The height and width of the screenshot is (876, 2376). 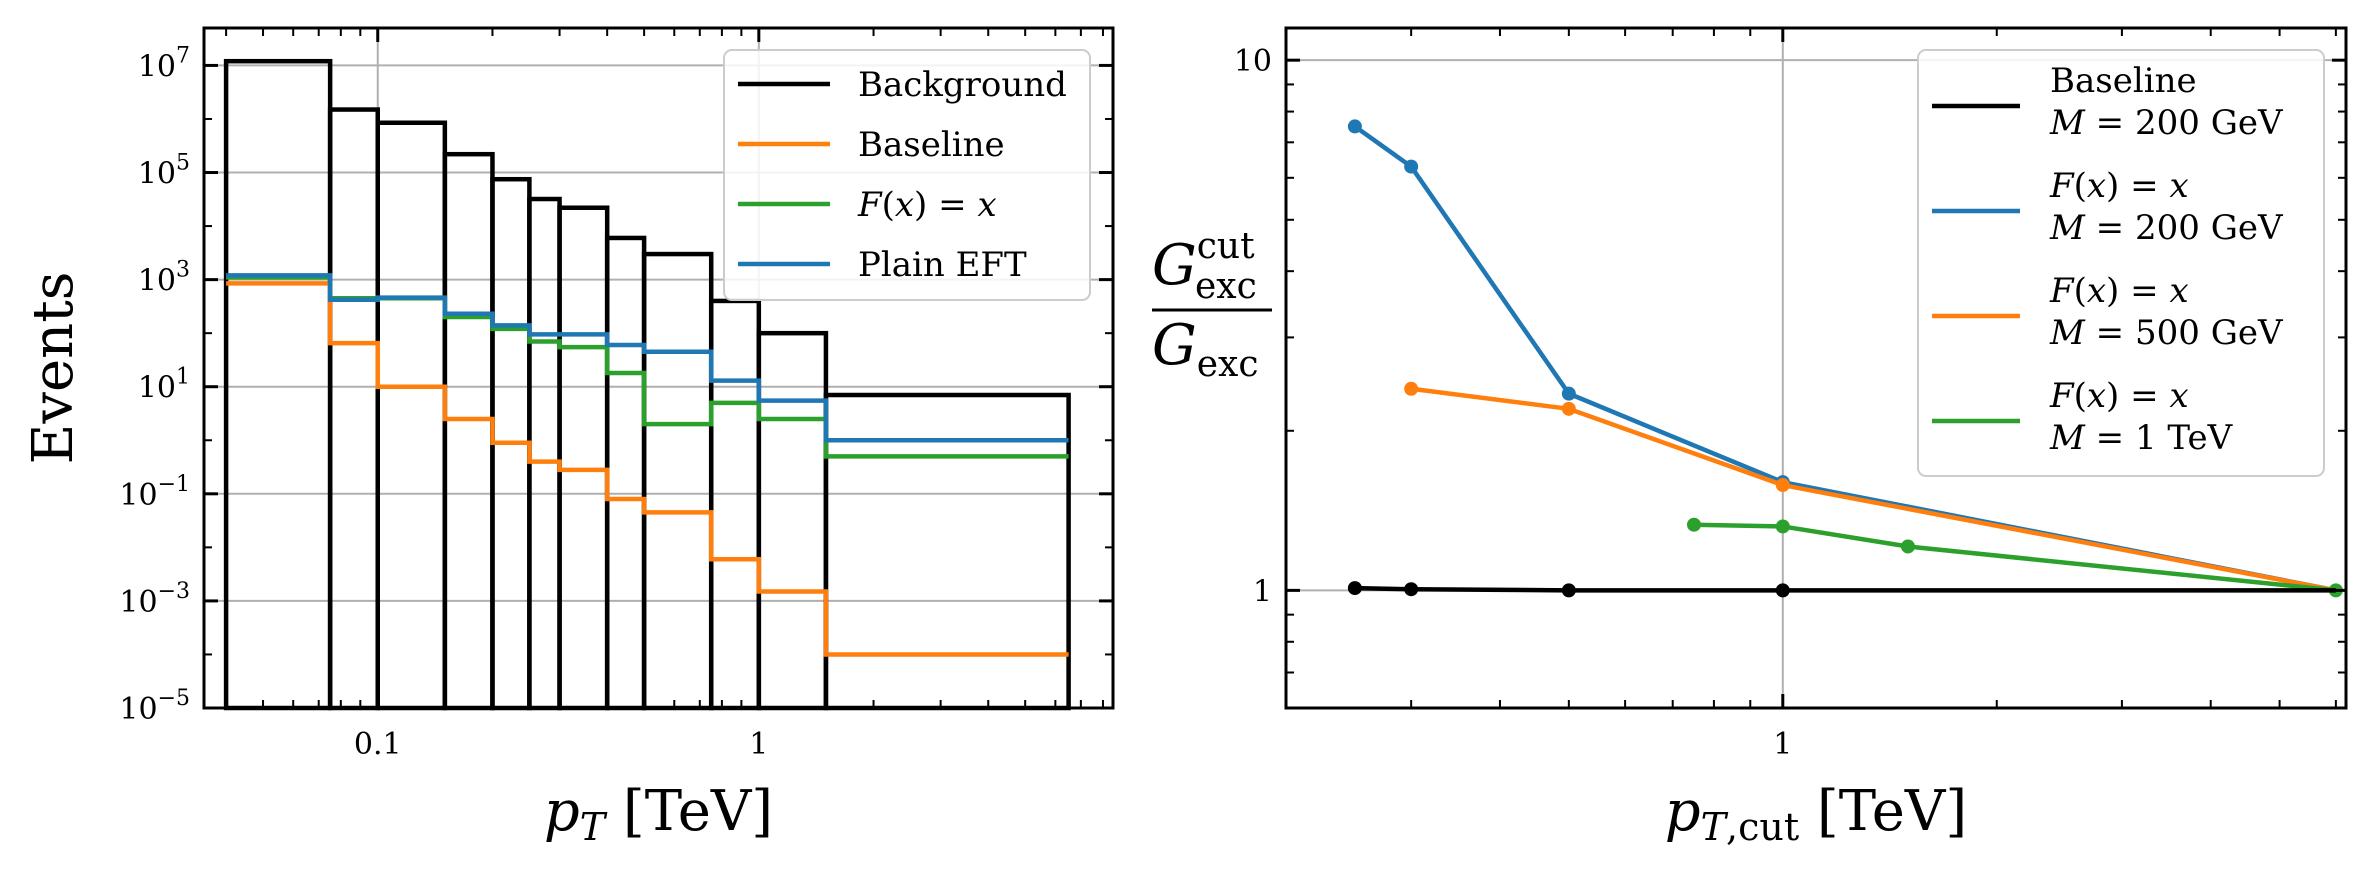 What do you see at coordinates (154, 706) in the screenshot?
I see `y-tick-label: 10⁻⁵` at bounding box center [154, 706].